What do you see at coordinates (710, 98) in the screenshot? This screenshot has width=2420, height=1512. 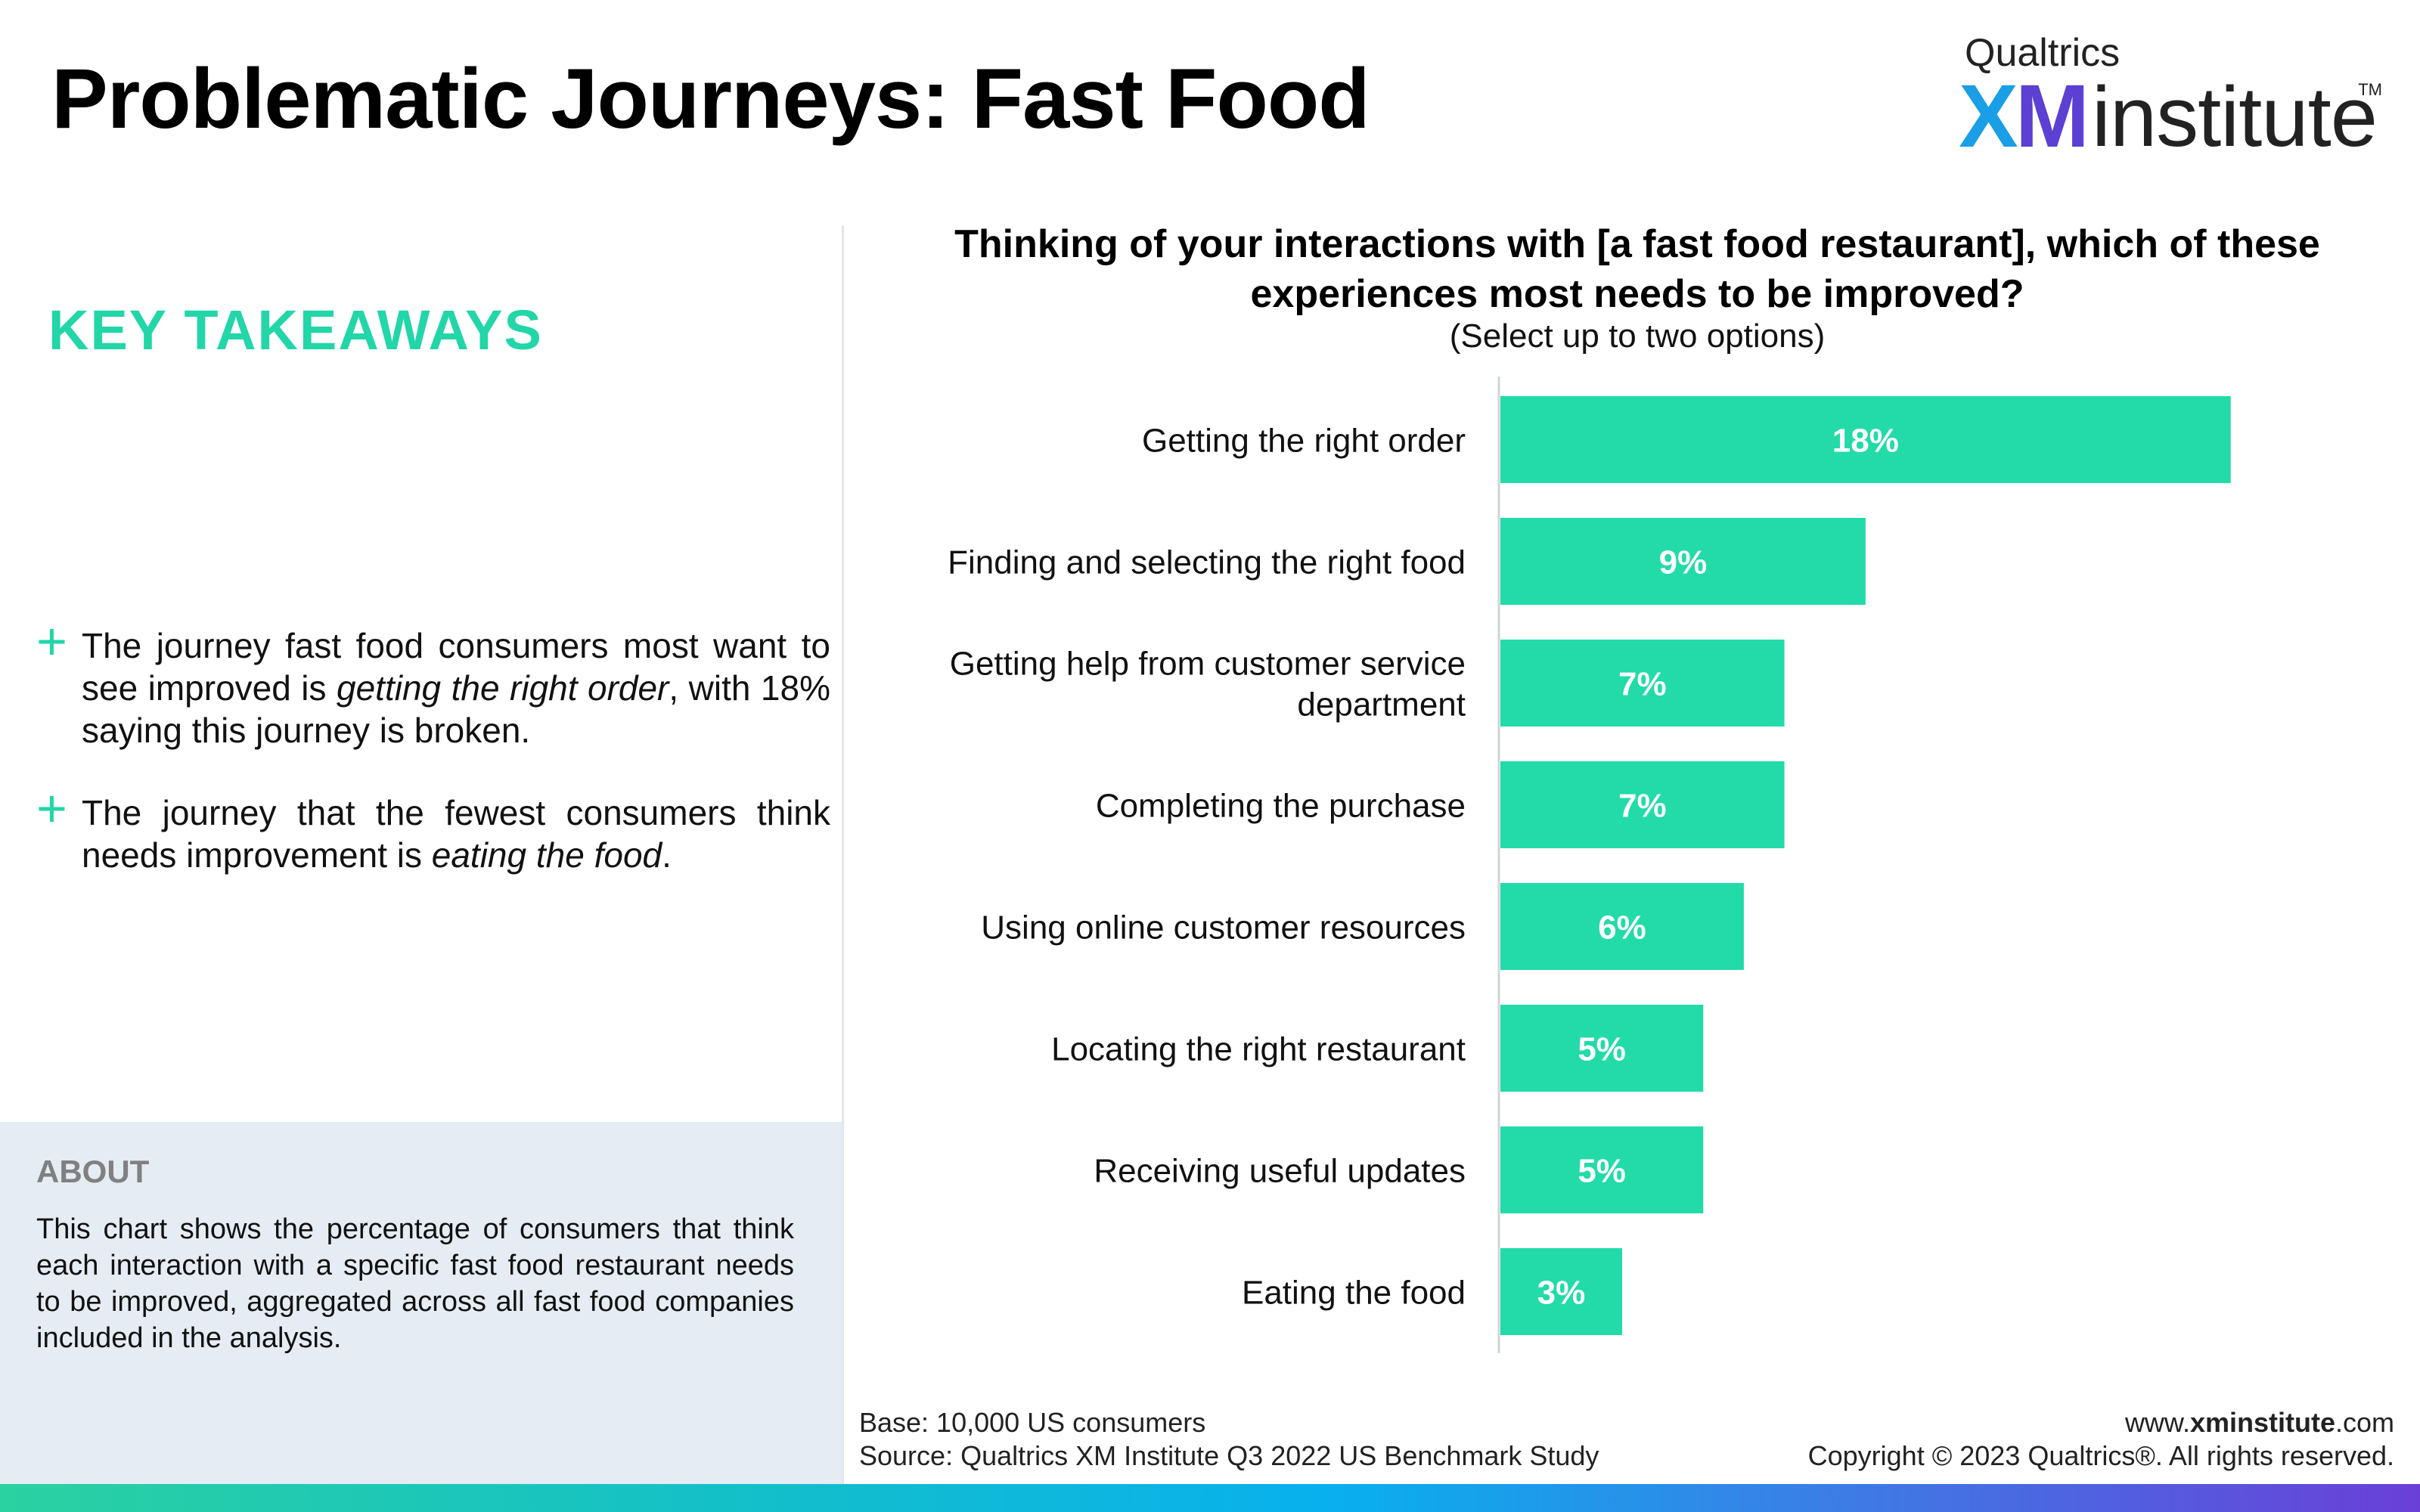 I see `page-title: Problematic Journeys: Fast Food` at bounding box center [710, 98].